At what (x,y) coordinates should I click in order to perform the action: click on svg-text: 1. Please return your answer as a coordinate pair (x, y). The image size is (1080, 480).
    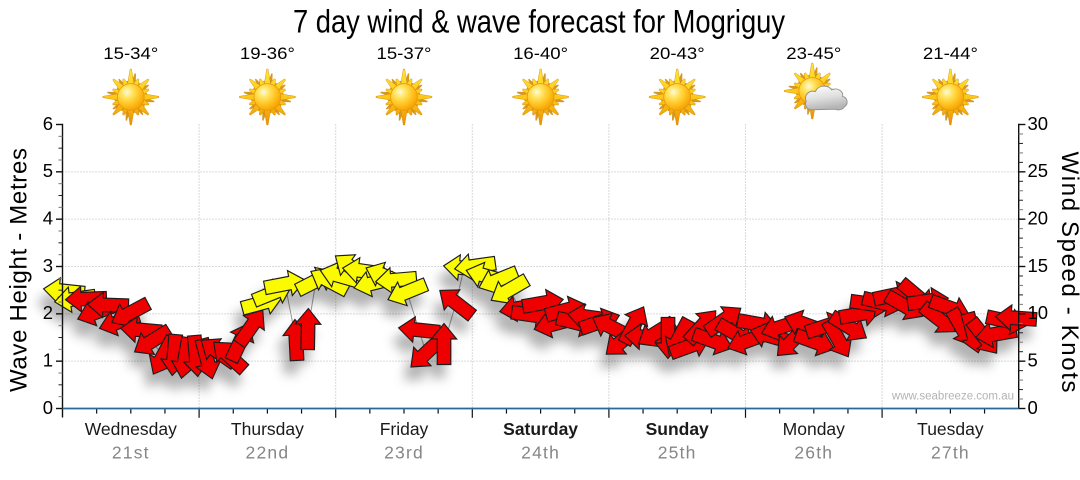
    Looking at the image, I should click on (48, 360).